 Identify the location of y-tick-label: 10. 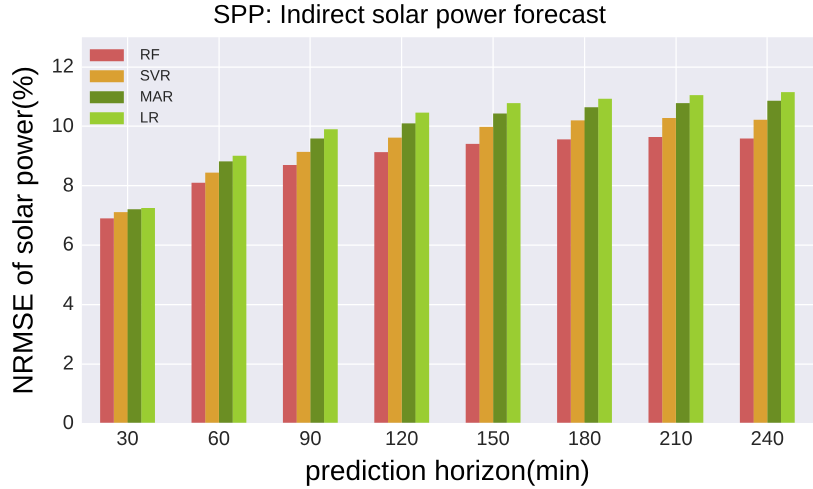
(63, 125).